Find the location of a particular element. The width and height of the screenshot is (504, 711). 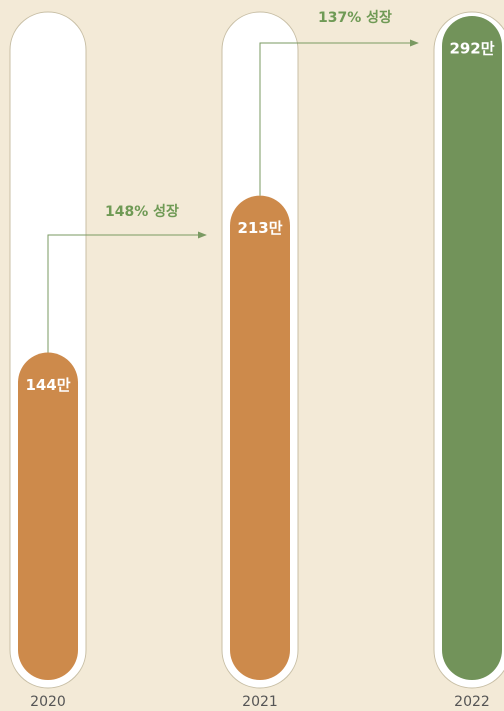

value-label: 213만 is located at coordinates (259, 228).